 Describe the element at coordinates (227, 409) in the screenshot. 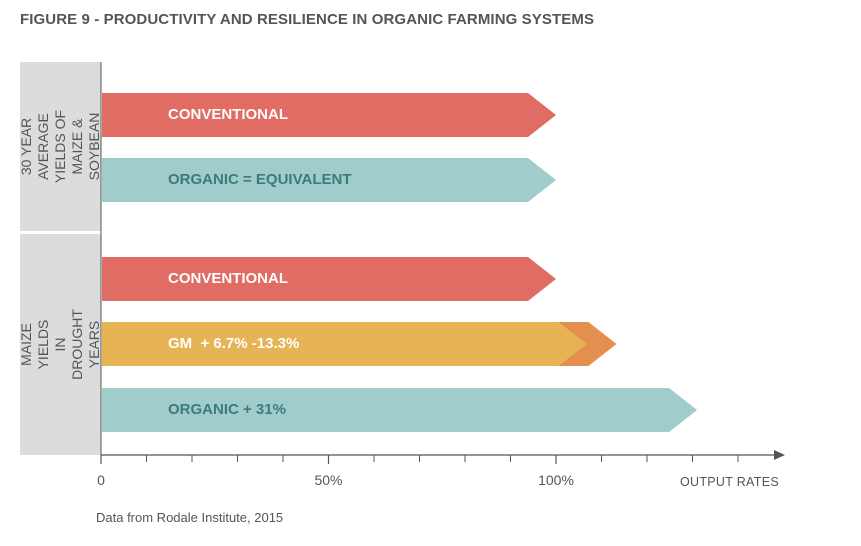

I see `bar-label-1-2: ORGANIC + 31%` at that location.